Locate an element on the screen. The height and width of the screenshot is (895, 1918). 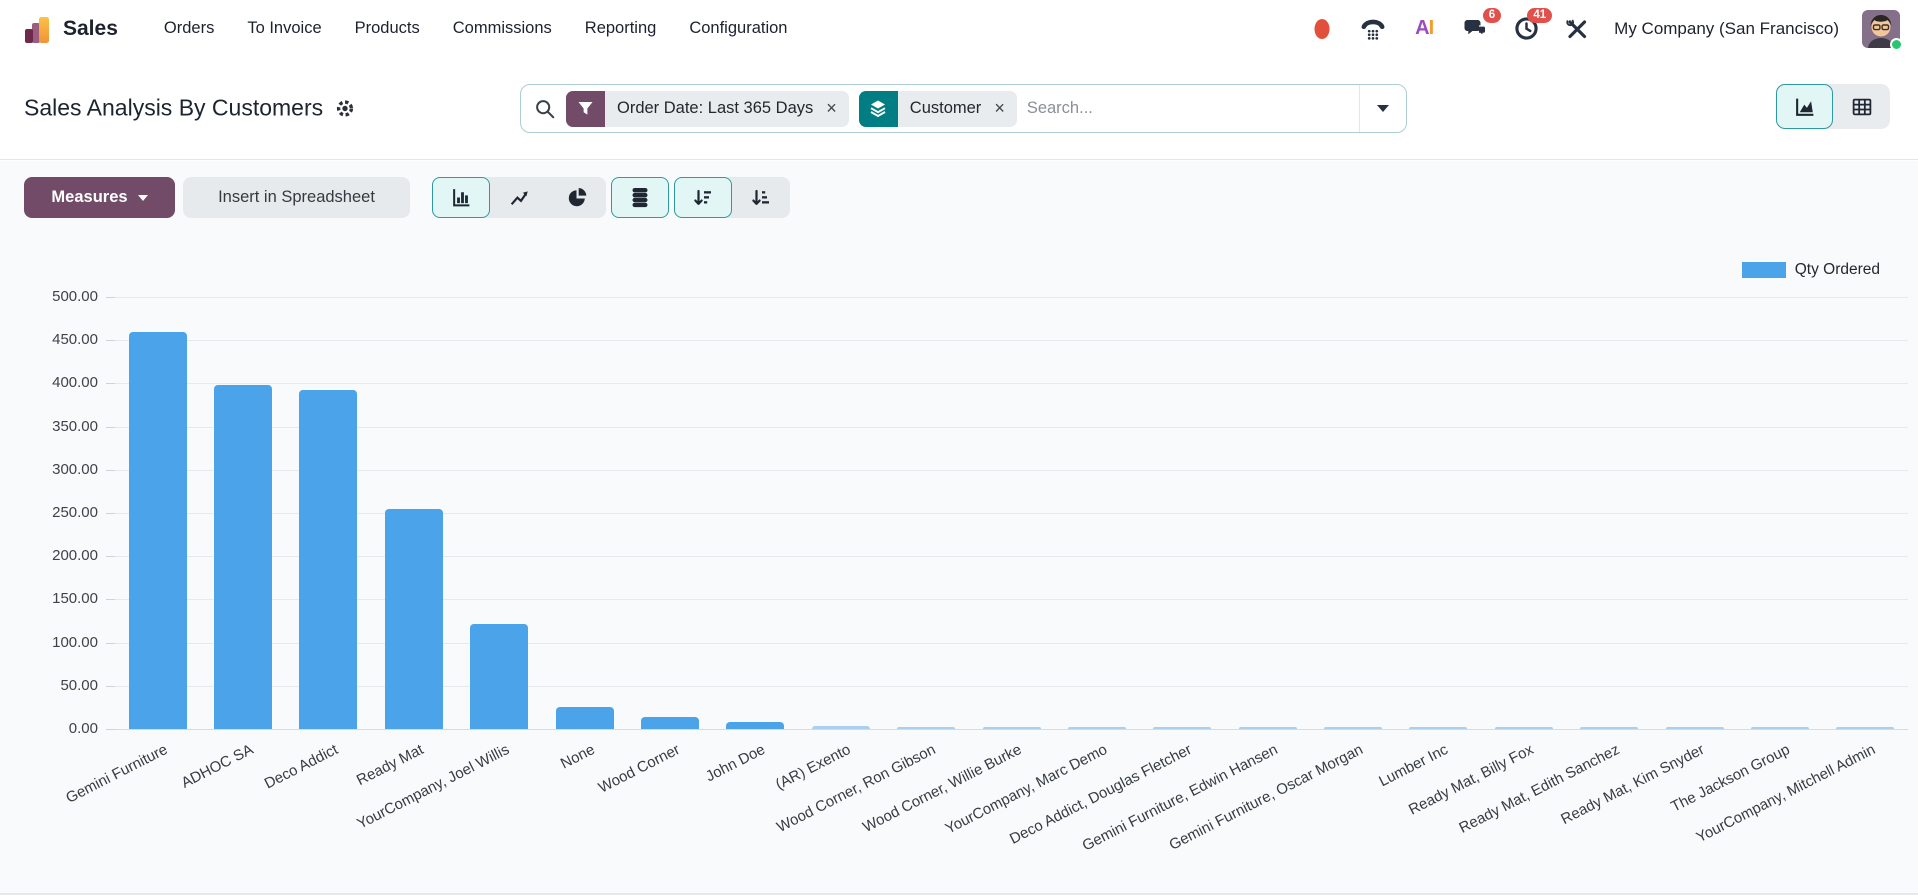
search-input is located at coordinates (1192, 108).